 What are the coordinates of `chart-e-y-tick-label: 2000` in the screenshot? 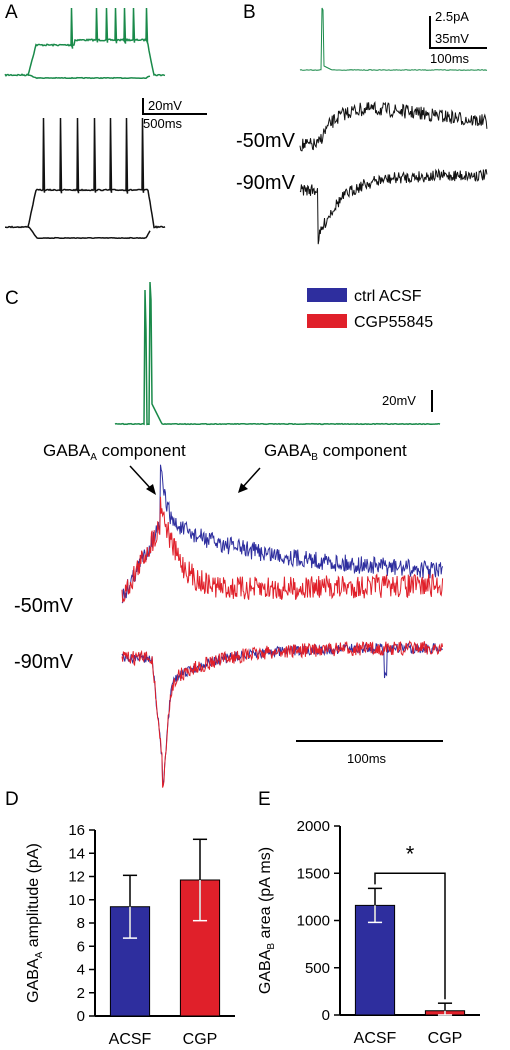 It's located at (313, 826).